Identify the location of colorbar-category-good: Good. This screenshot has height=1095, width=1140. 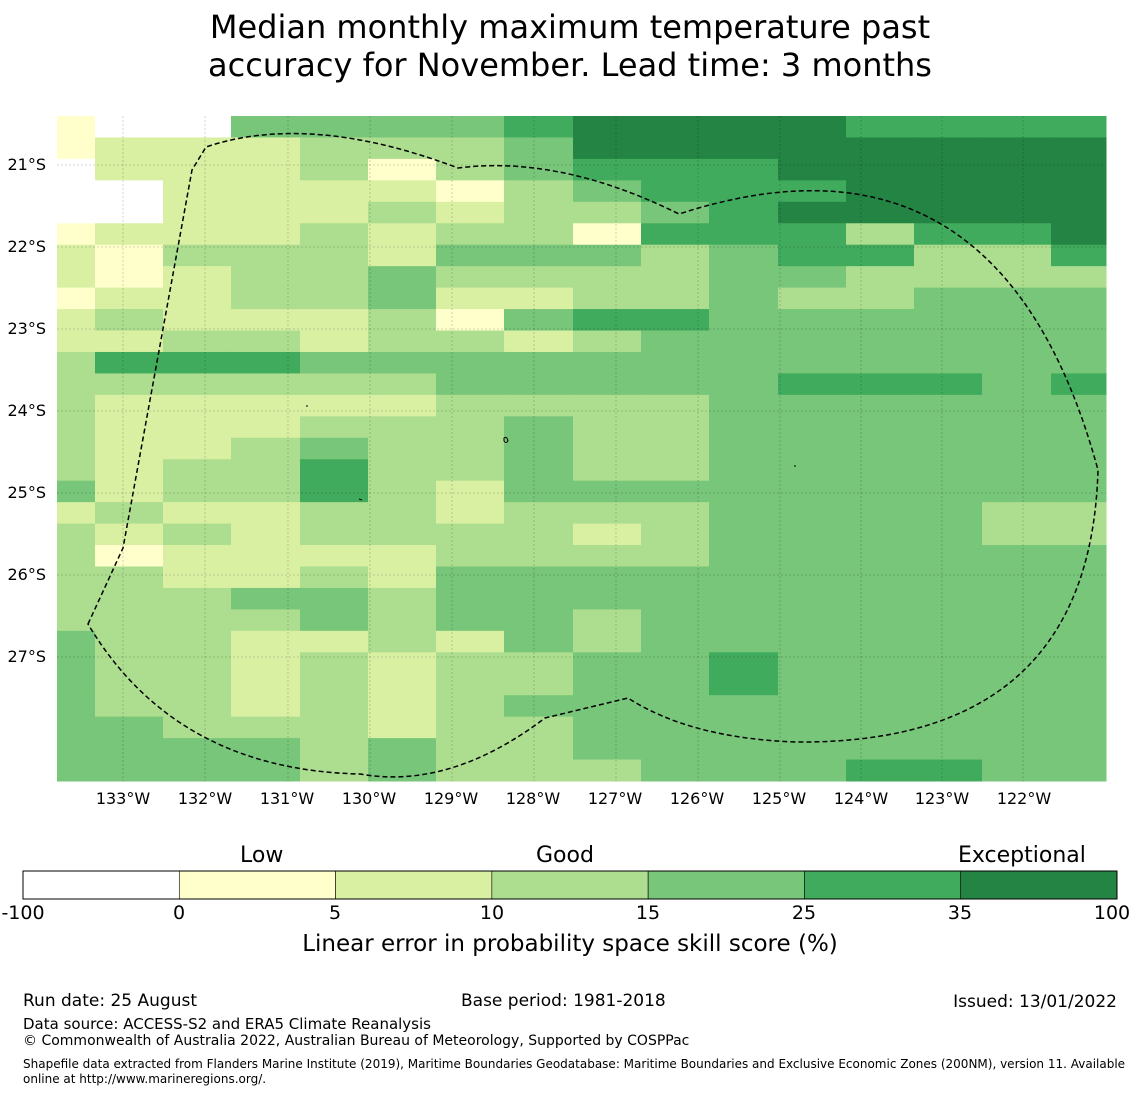
(565, 855).